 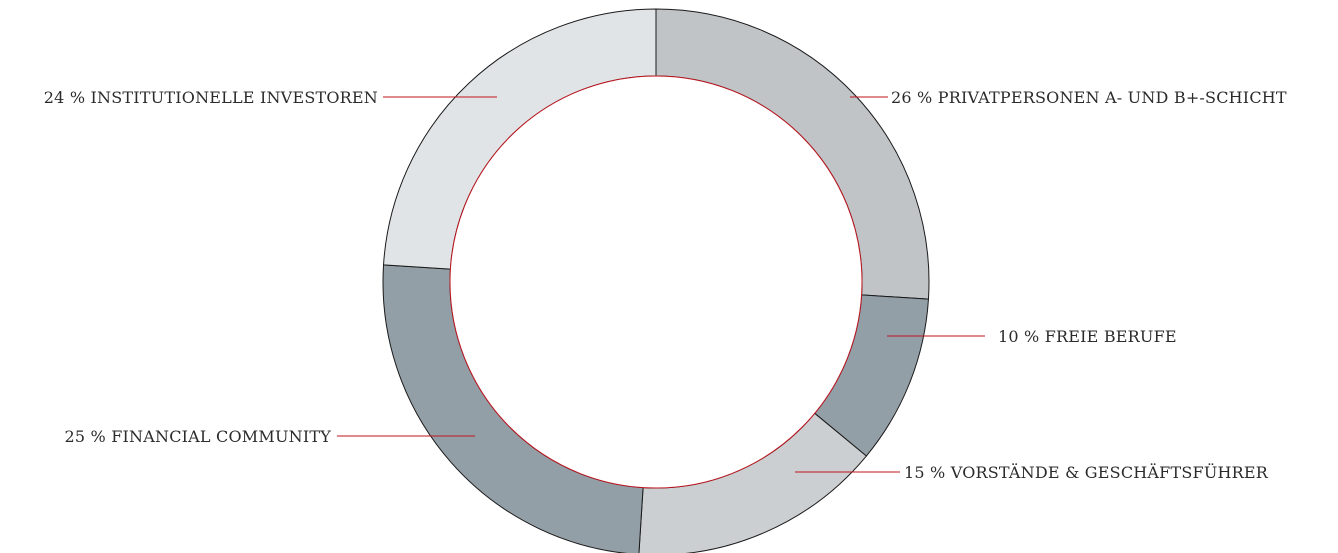 What do you see at coordinates (1087, 336) in the screenshot?
I see `slice-label-2: 10 % FREIE BERUFE` at bounding box center [1087, 336].